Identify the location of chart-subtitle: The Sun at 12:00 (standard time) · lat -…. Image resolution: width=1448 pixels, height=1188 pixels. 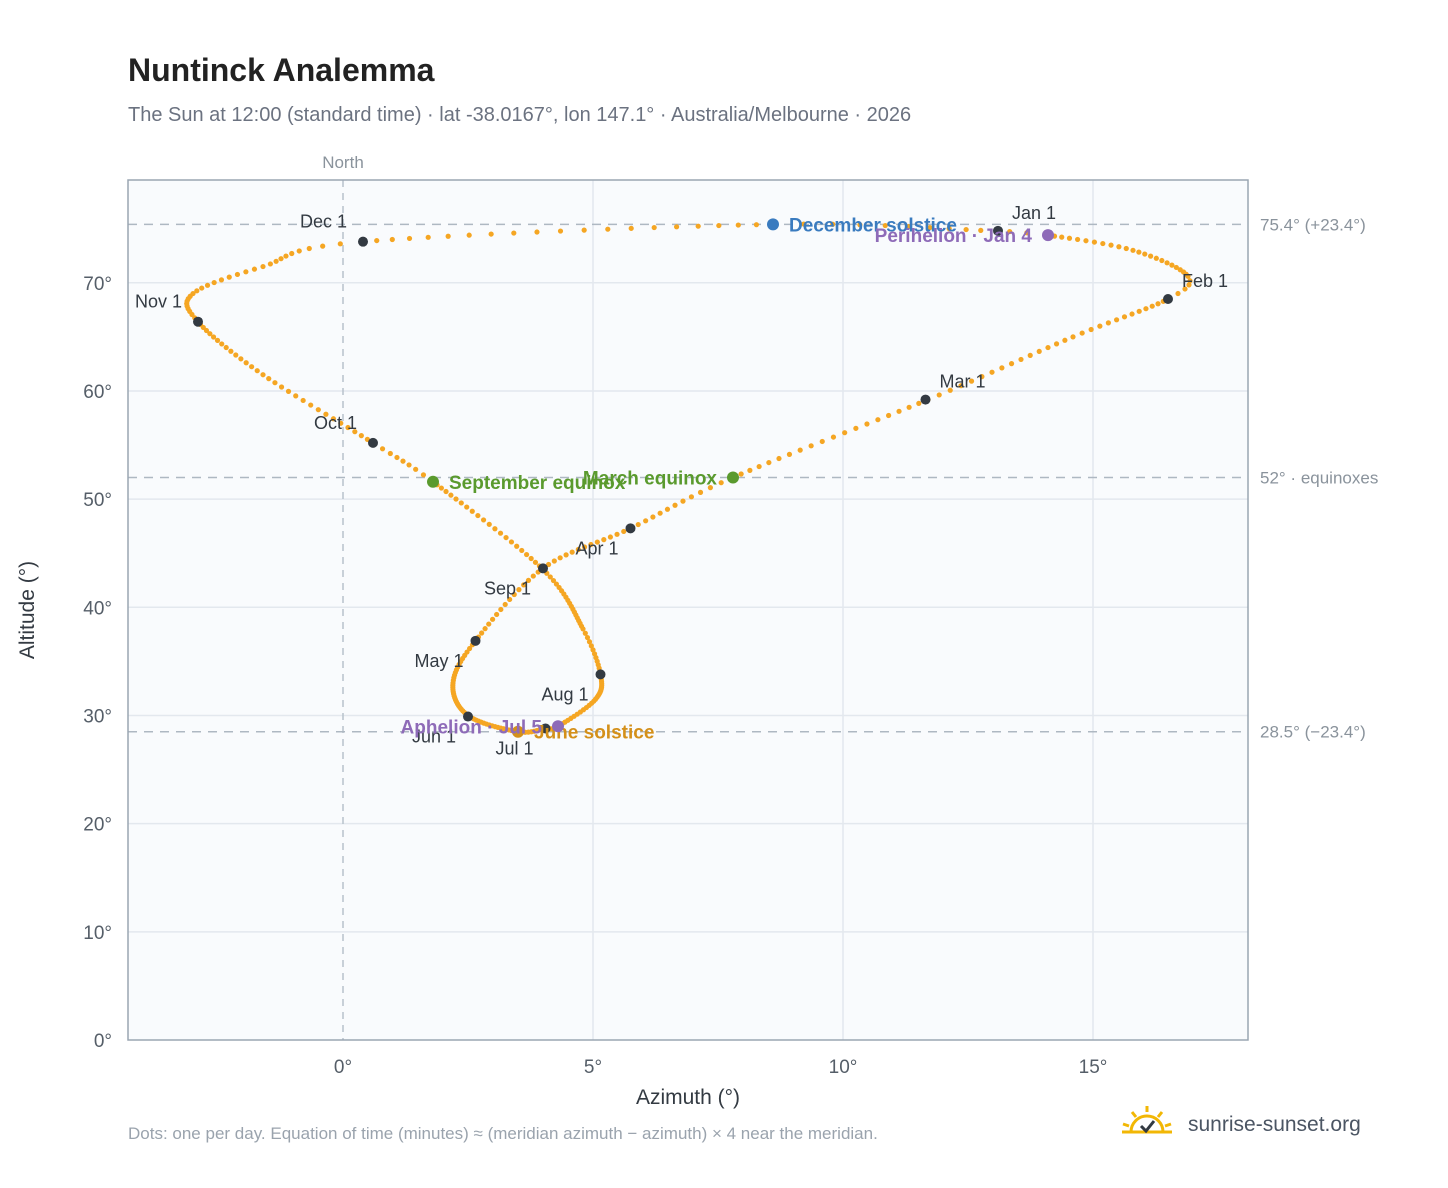
(520, 115).